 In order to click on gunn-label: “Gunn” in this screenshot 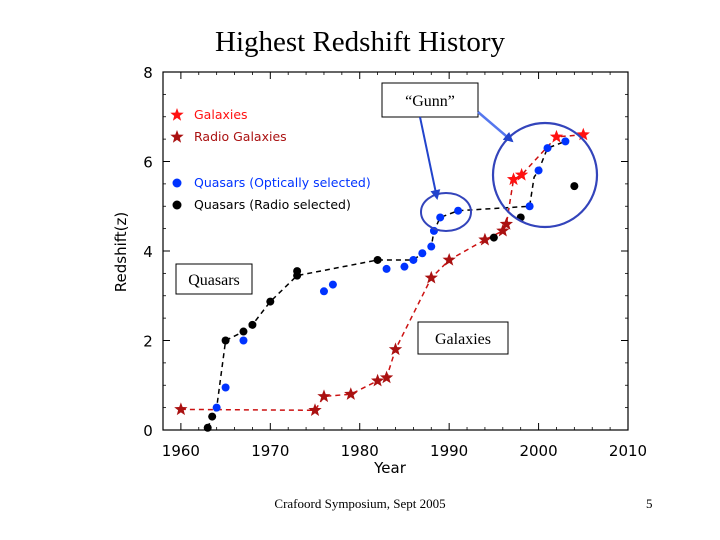, I will do `click(430, 101)`.